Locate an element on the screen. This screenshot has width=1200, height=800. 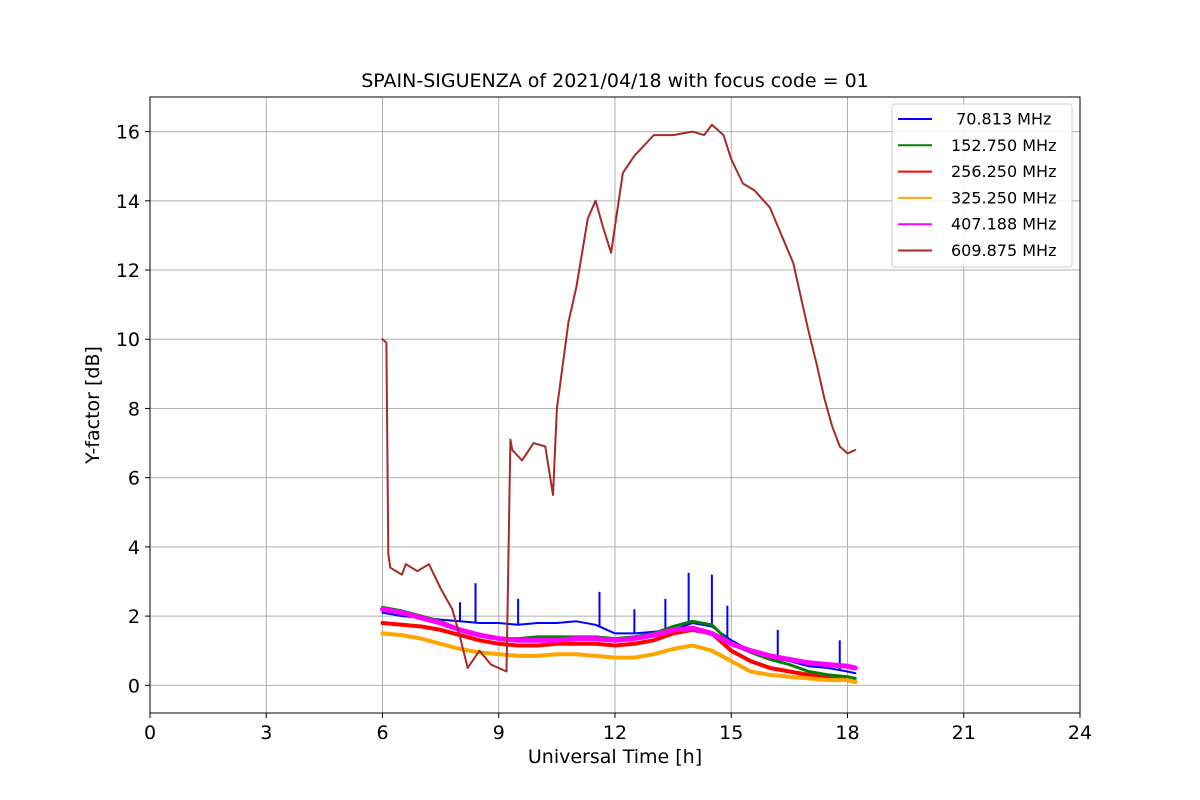
legend-label: 152.750 MHz is located at coordinates (1003, 145).